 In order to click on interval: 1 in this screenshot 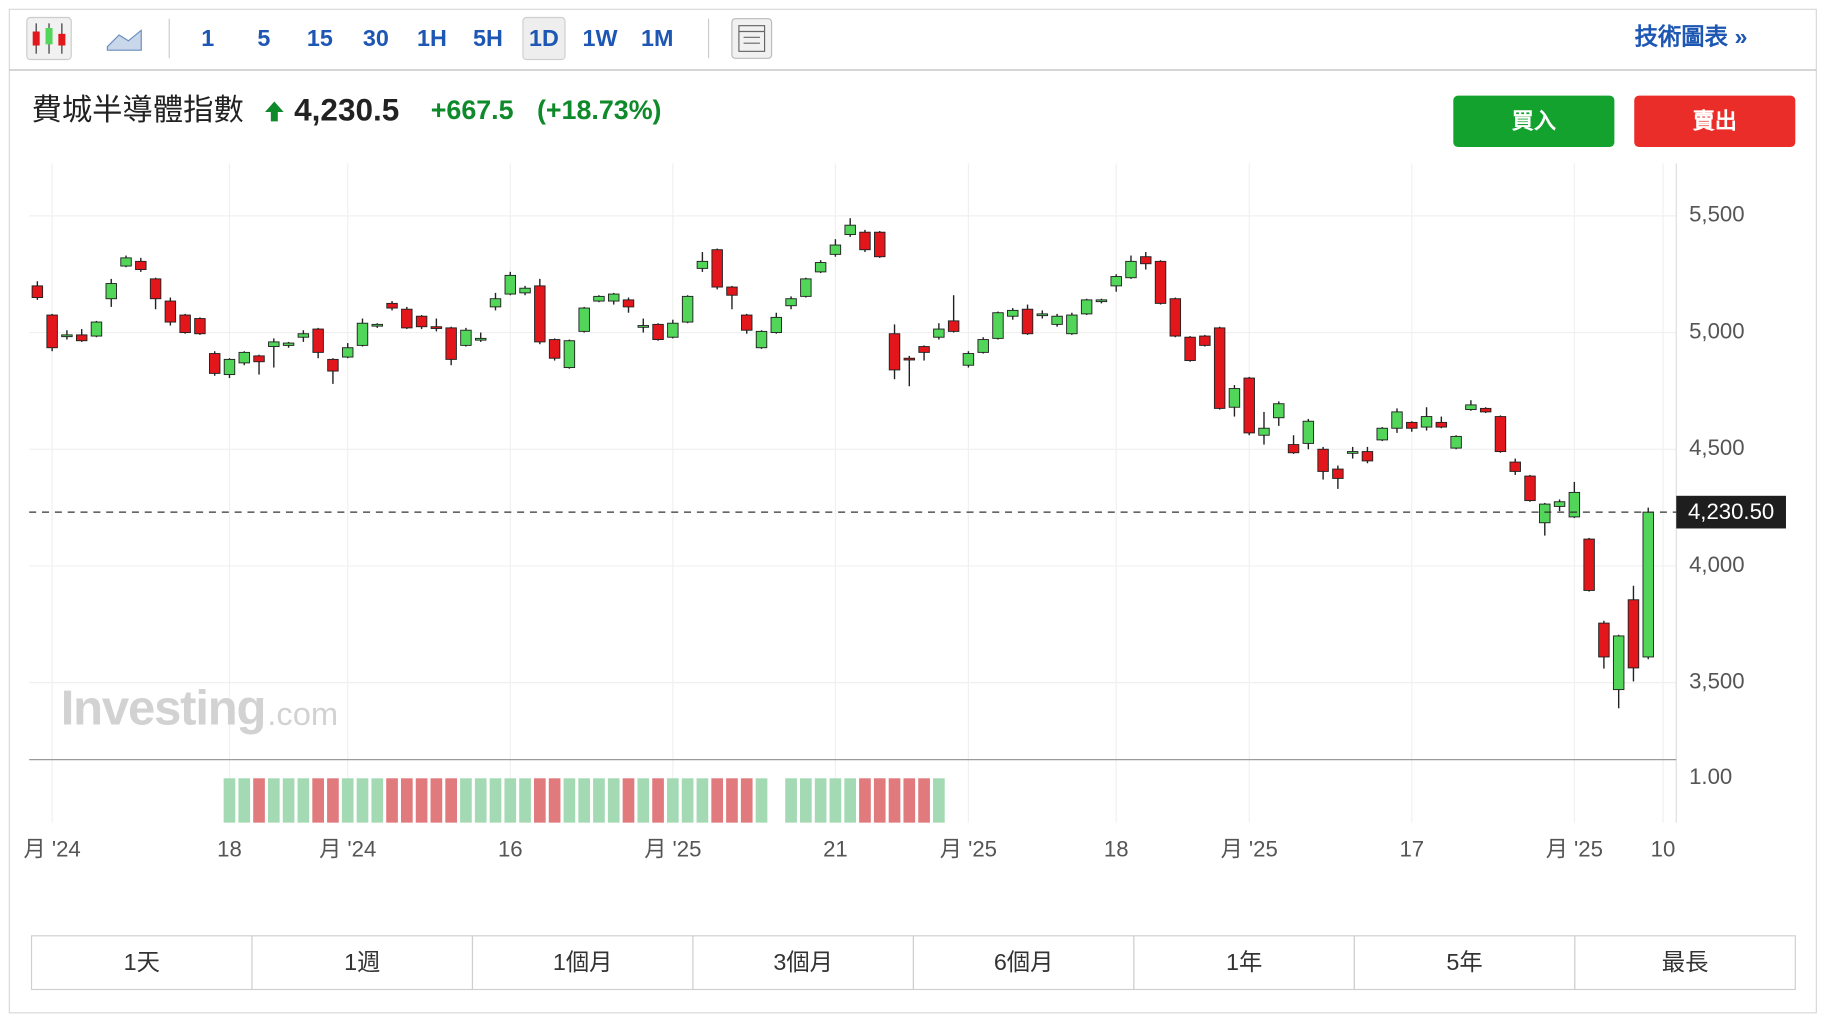, I will do `click(207, 38)`.